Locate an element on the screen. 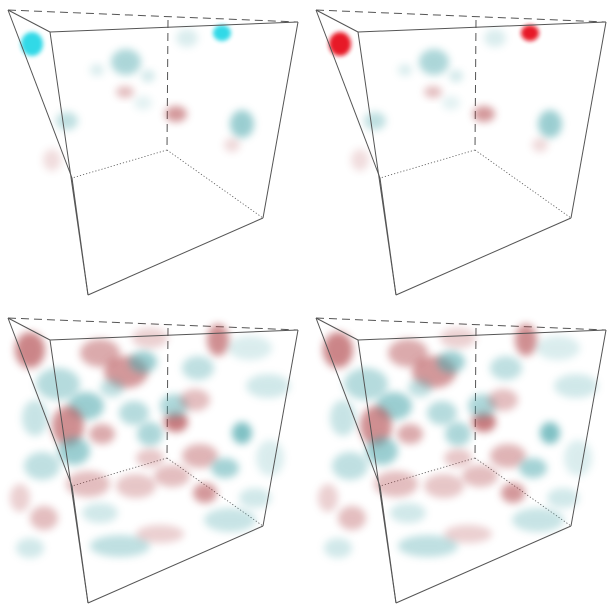  cube-edge-back-bottom-right is located at coordinates (523, 184).